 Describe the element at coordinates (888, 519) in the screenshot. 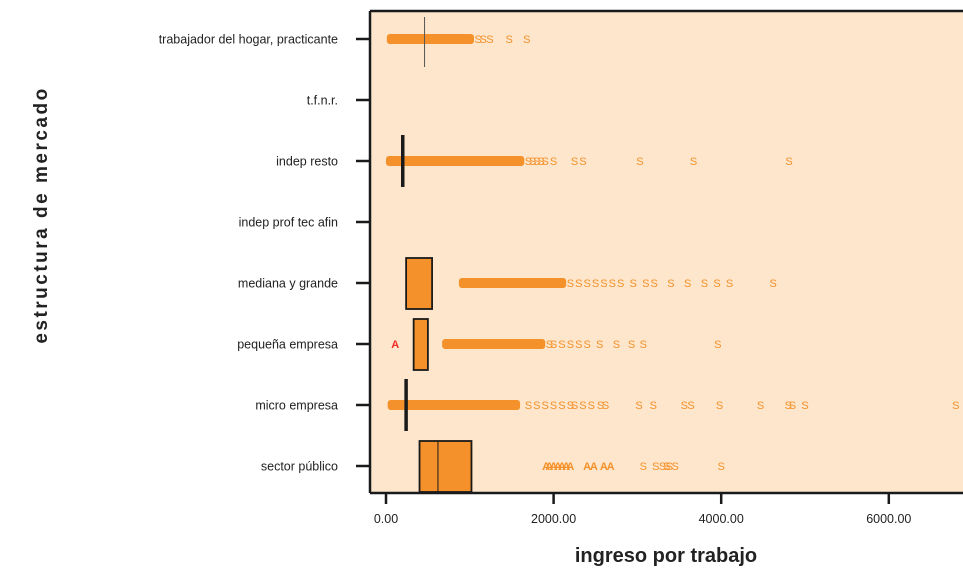

I see `x-tick-label: 6000.00` at that location.